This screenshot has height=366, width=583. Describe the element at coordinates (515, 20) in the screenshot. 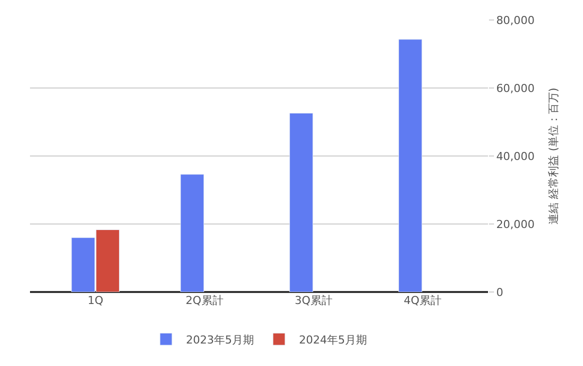

I see `y-tick-label: 80,000` at that location.